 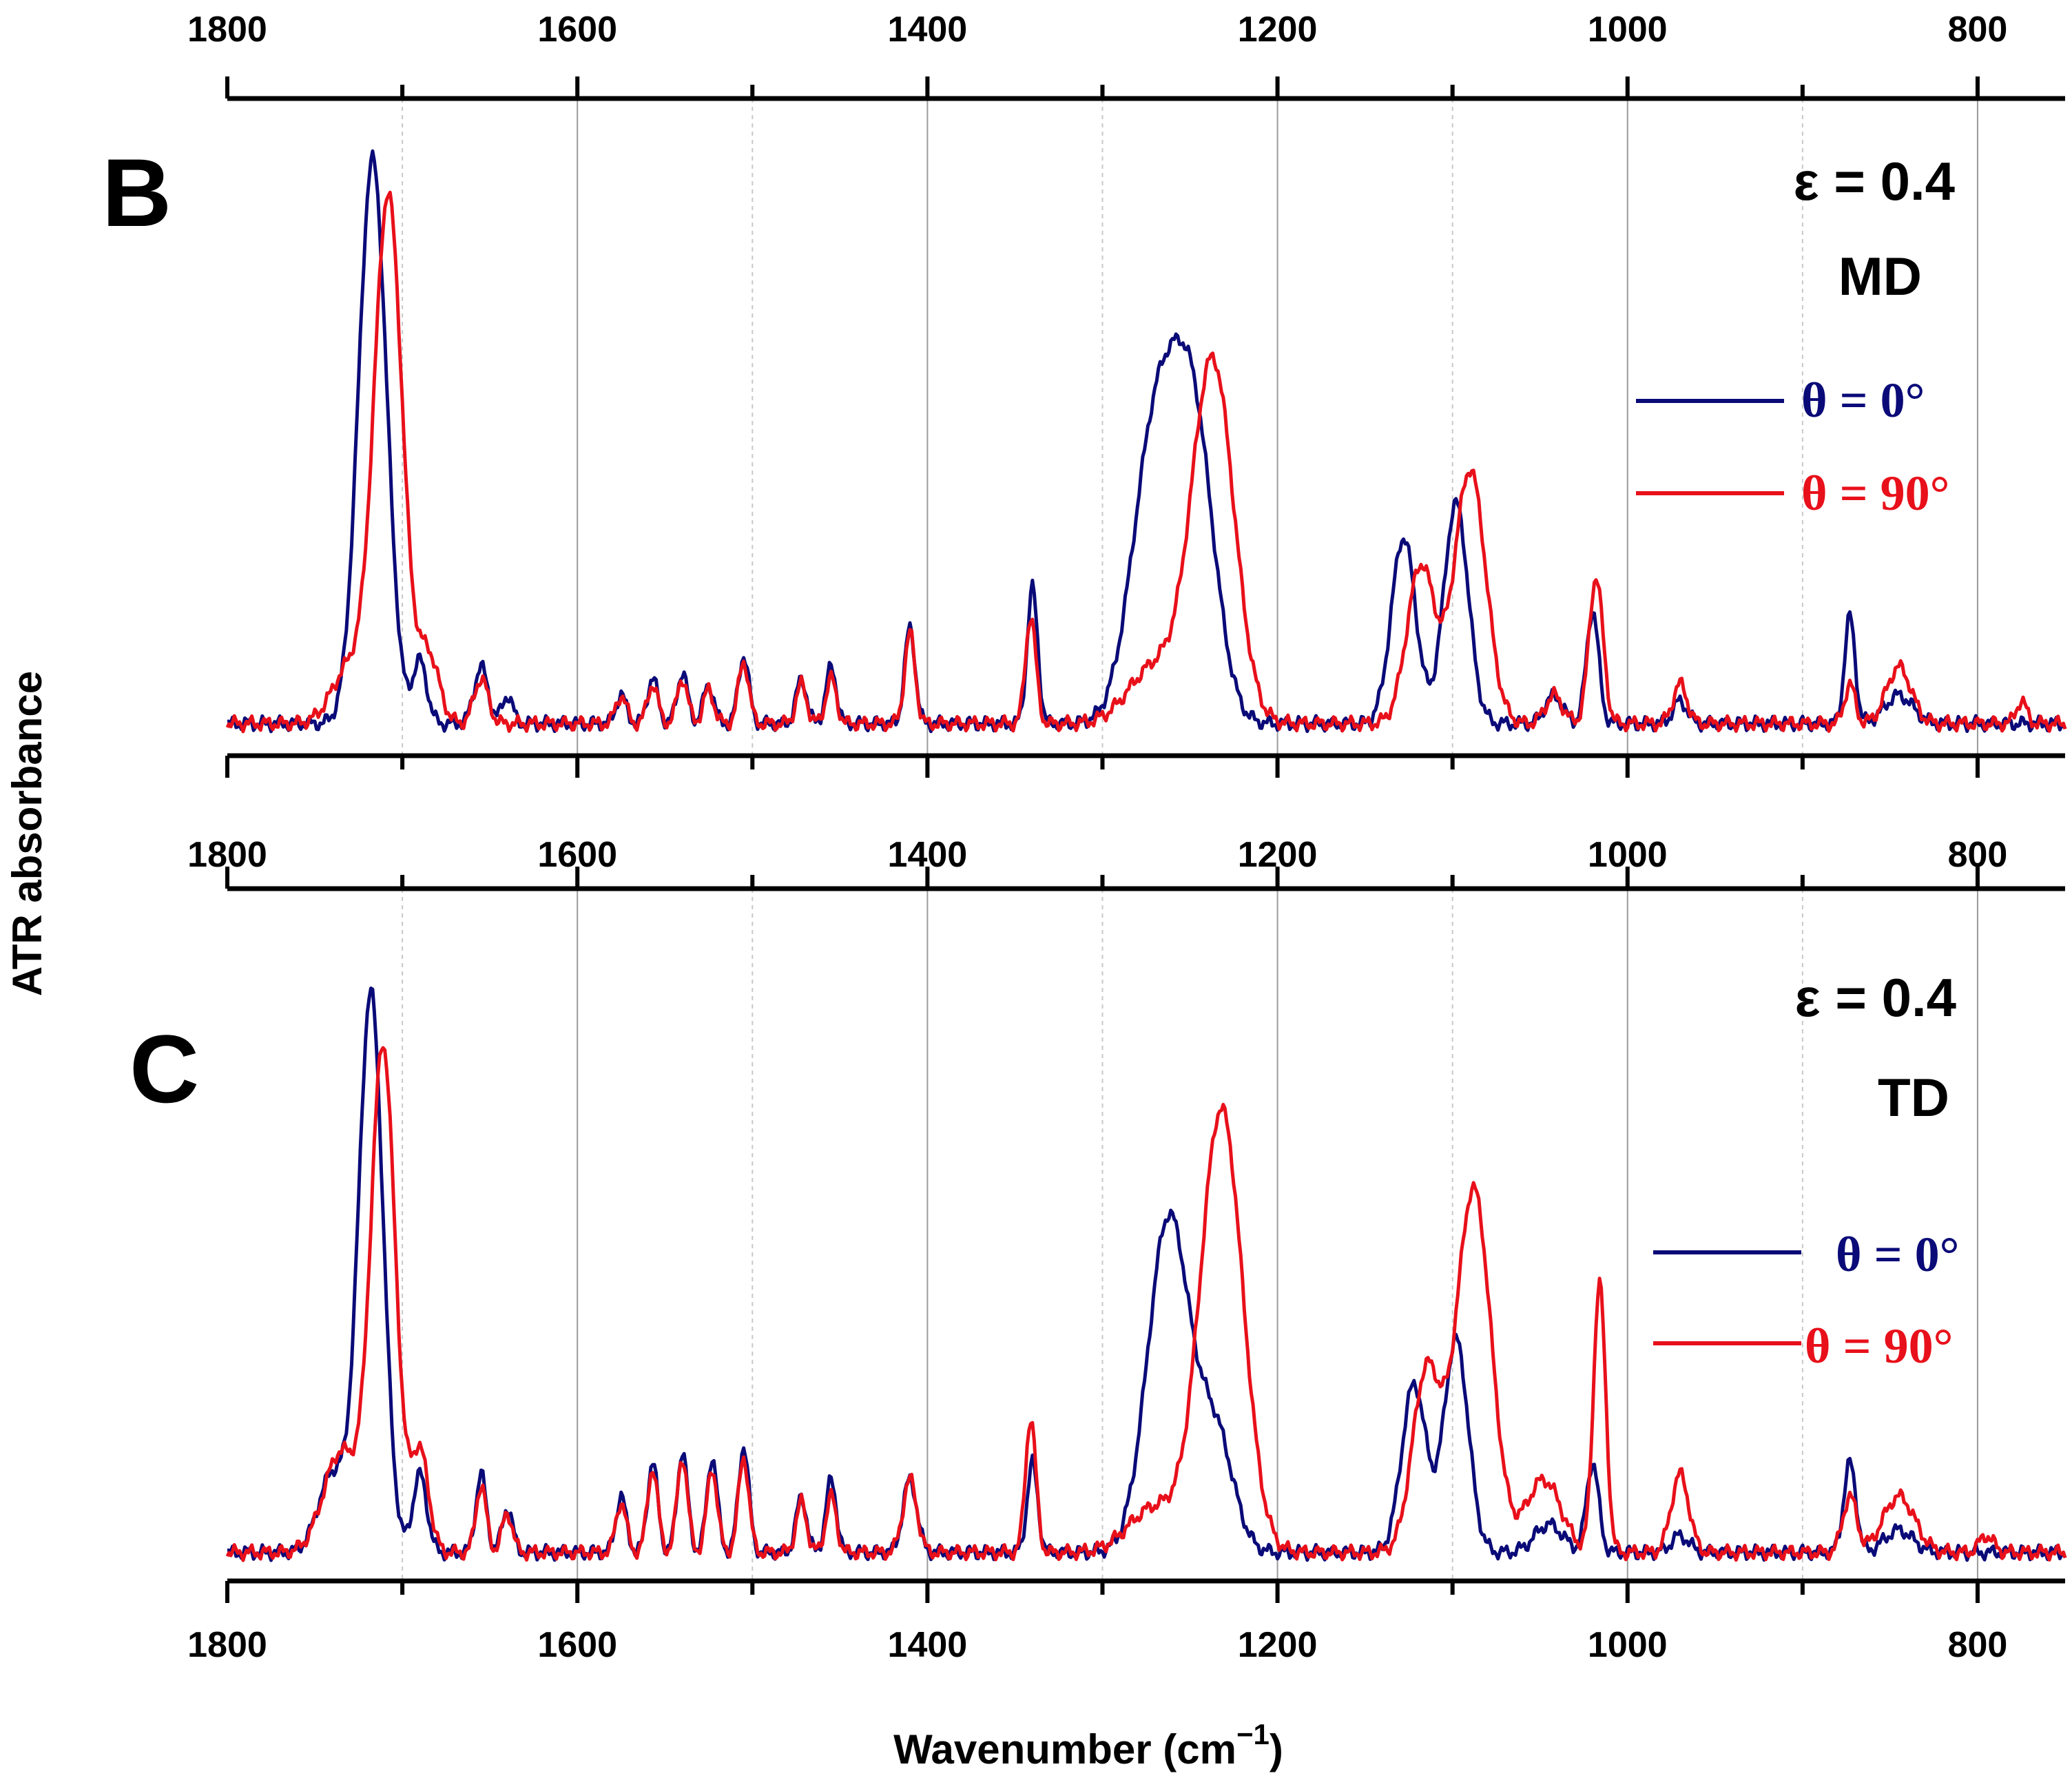 I want to click on panel-c-bottom-ticks, so click(x=1102, y=1592).